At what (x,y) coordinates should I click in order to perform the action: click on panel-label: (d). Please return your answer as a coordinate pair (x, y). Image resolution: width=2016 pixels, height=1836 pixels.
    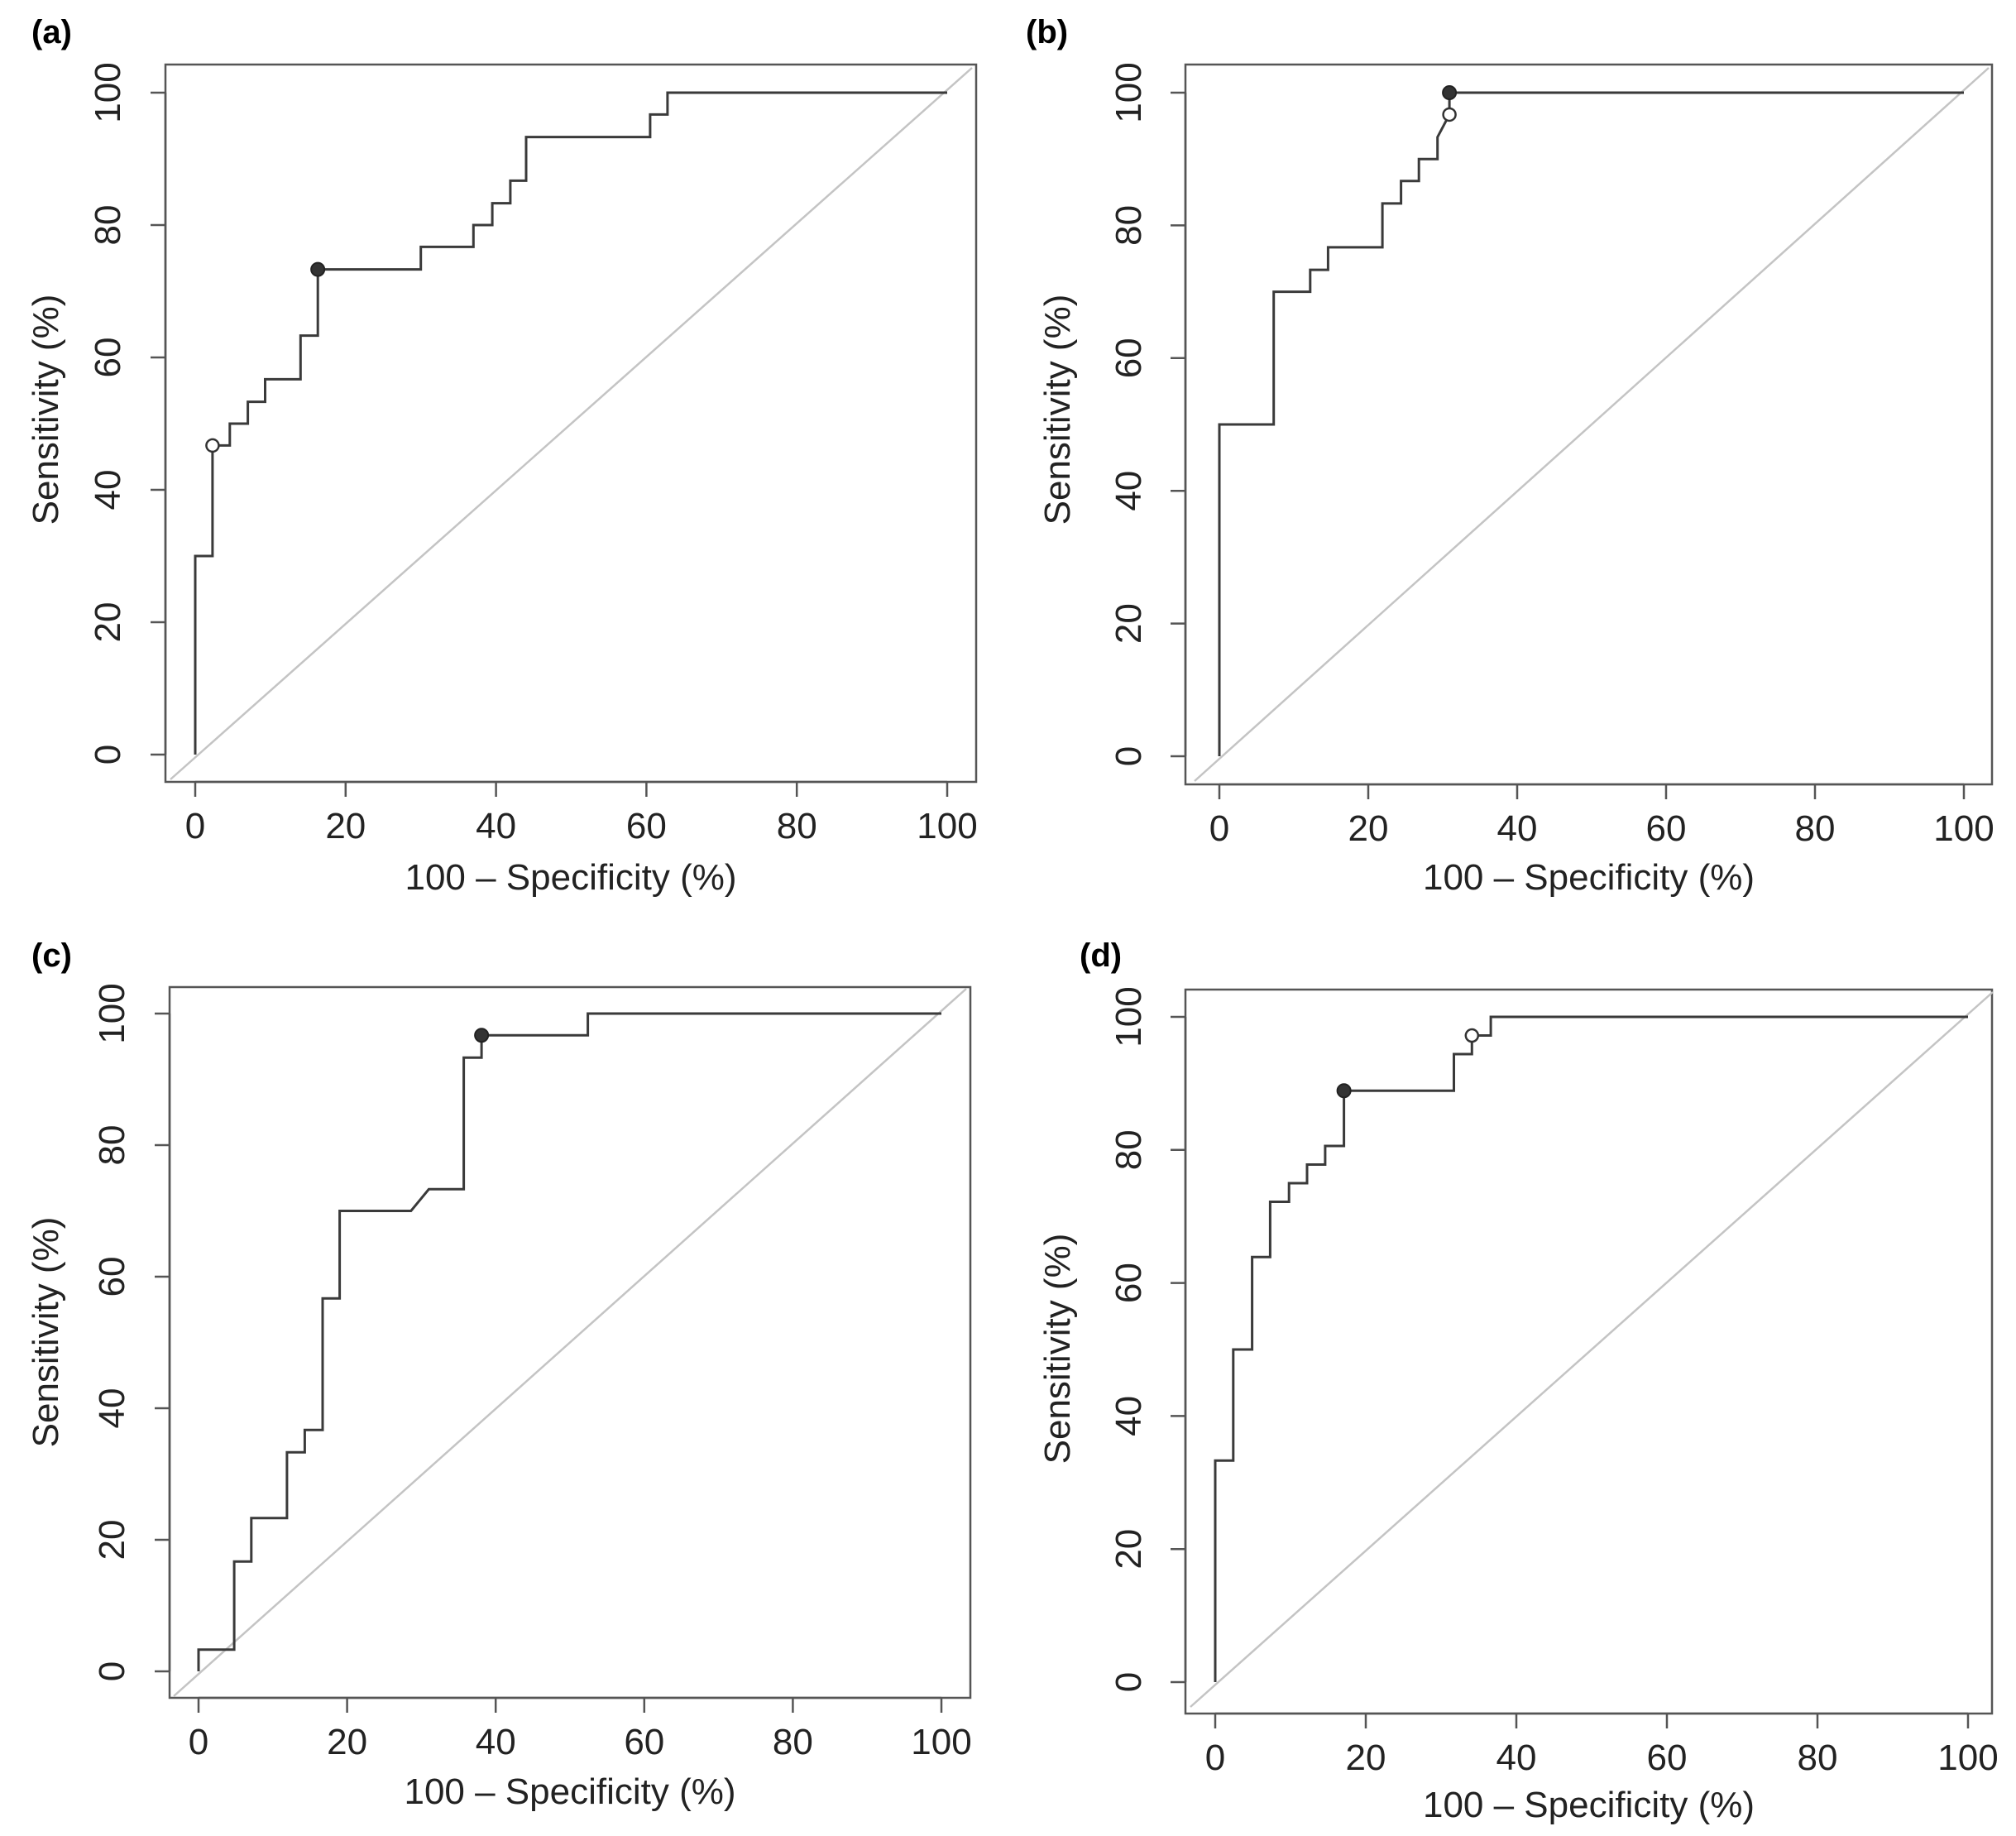
    Looking at the image, I should click on (1101, 955).